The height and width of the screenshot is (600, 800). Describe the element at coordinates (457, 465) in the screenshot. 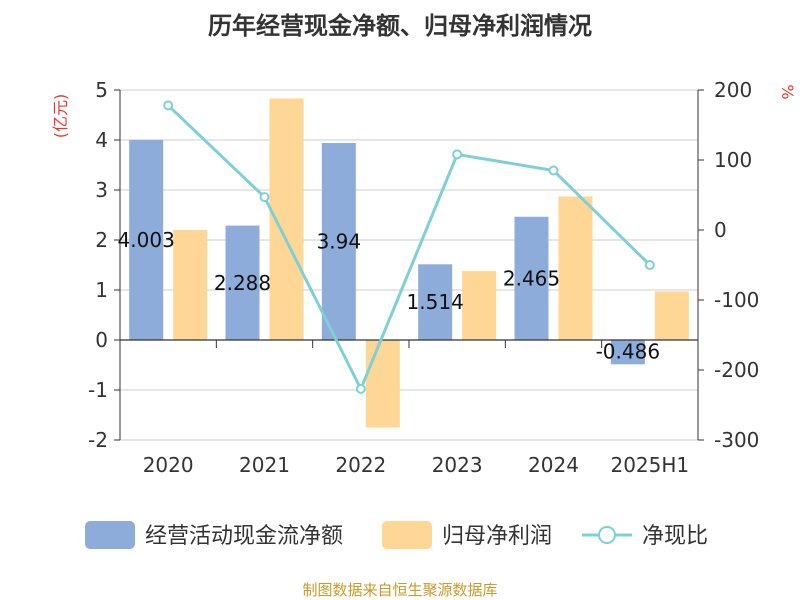

I see `category-label: 2023` at that location.